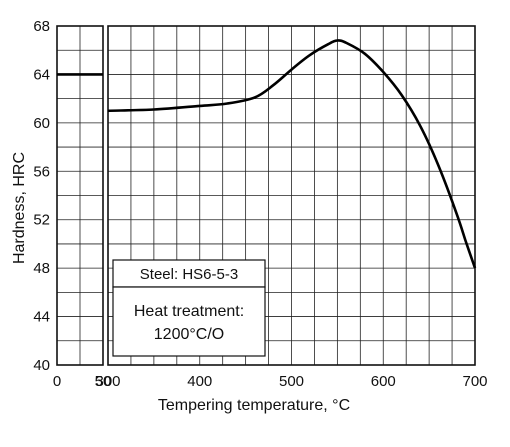  Describe the element at coordinates (189, 321) in the screenshot. I see `legend-treatment-box` at that location.